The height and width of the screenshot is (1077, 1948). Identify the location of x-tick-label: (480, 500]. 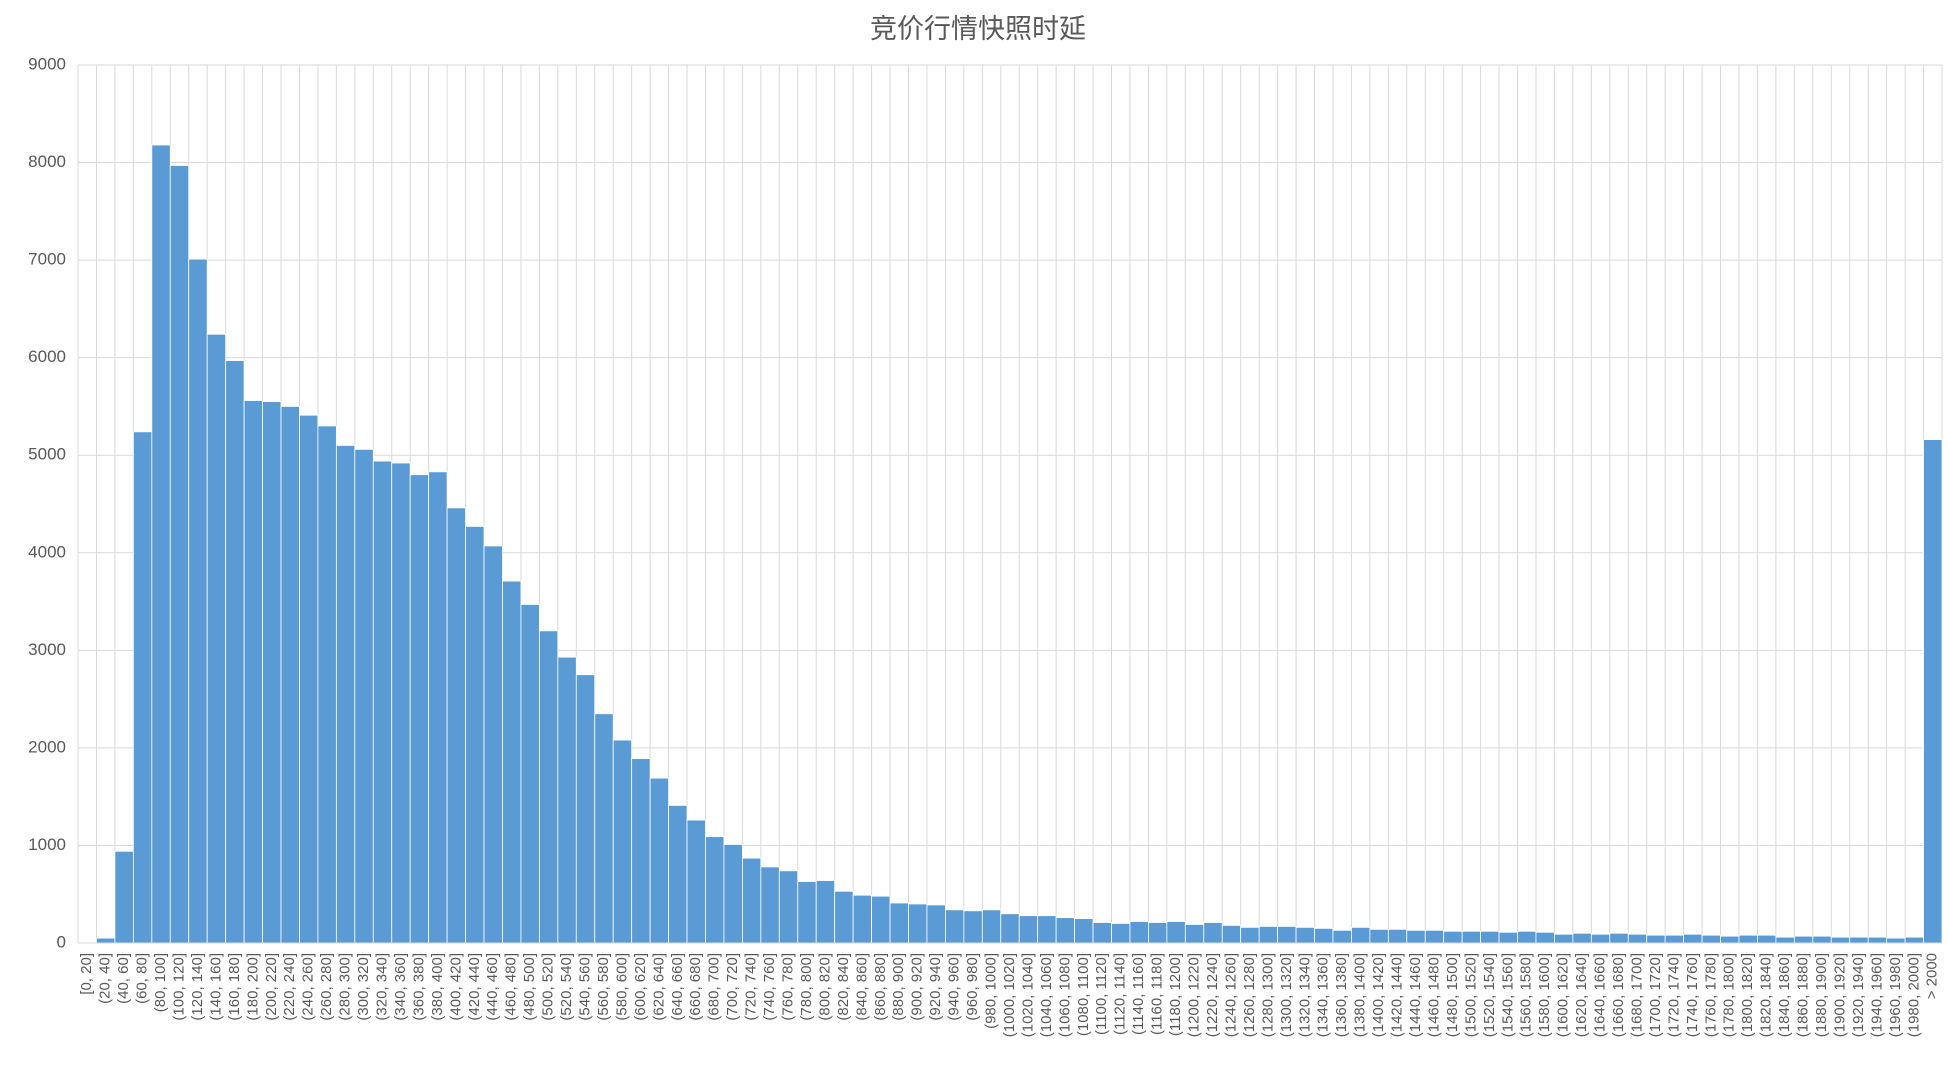
(529, 987).